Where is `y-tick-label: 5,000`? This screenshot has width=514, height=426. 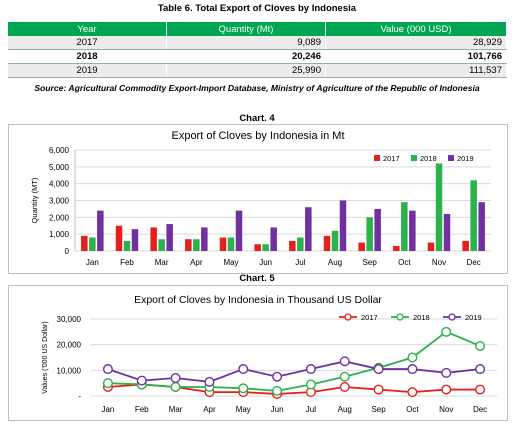
y-tick-label: 5,000 is located at coordinates (59, 167).